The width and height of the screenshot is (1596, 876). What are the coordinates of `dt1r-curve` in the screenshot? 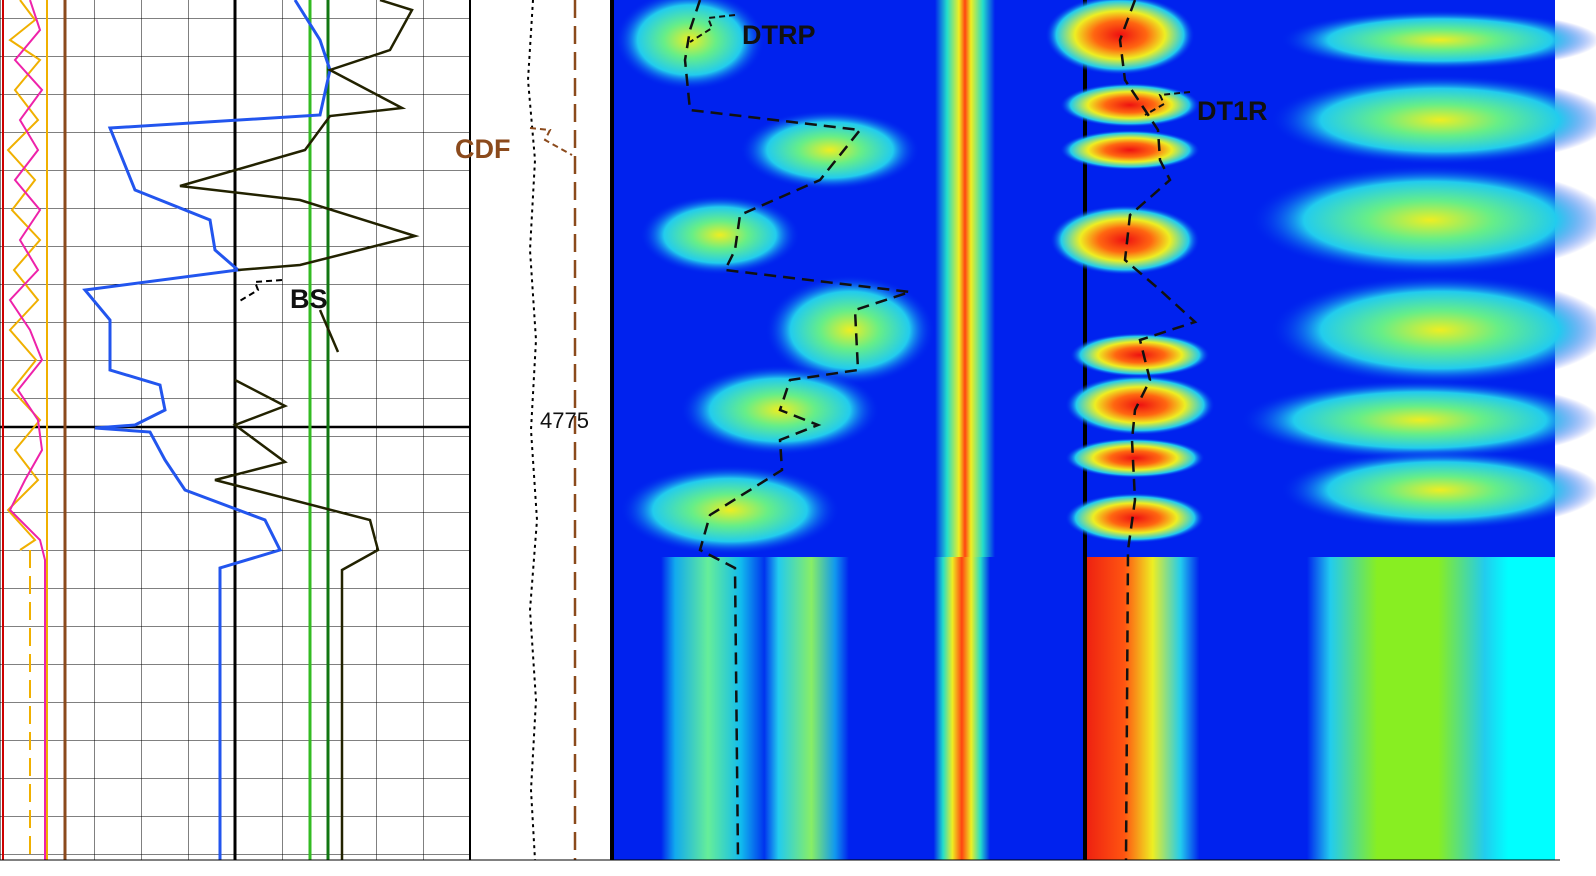 It's located at (1158, 430).